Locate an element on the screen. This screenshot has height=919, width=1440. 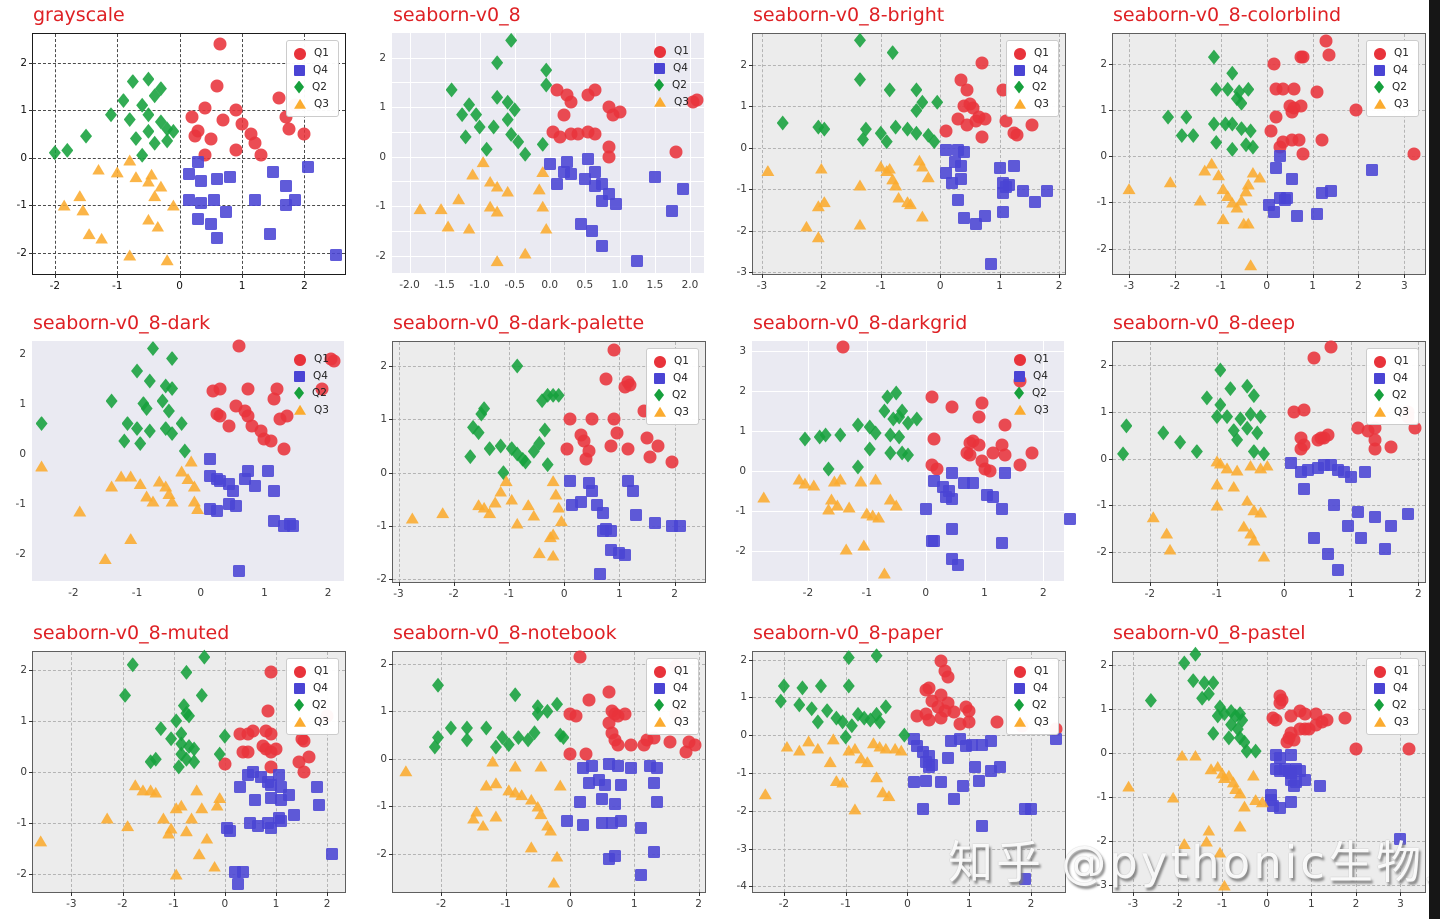
legend-item-Q2: Q2 is located at coordinates (1391, 705).